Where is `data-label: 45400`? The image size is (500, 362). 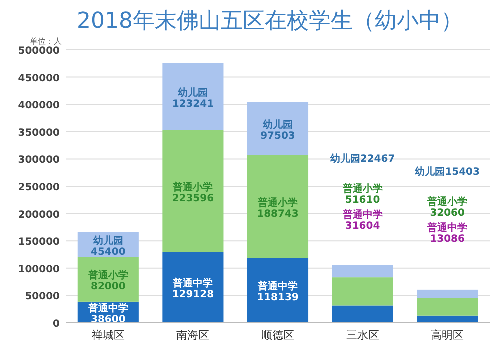
data-label: 45400 is located at coordinates (108, 252).